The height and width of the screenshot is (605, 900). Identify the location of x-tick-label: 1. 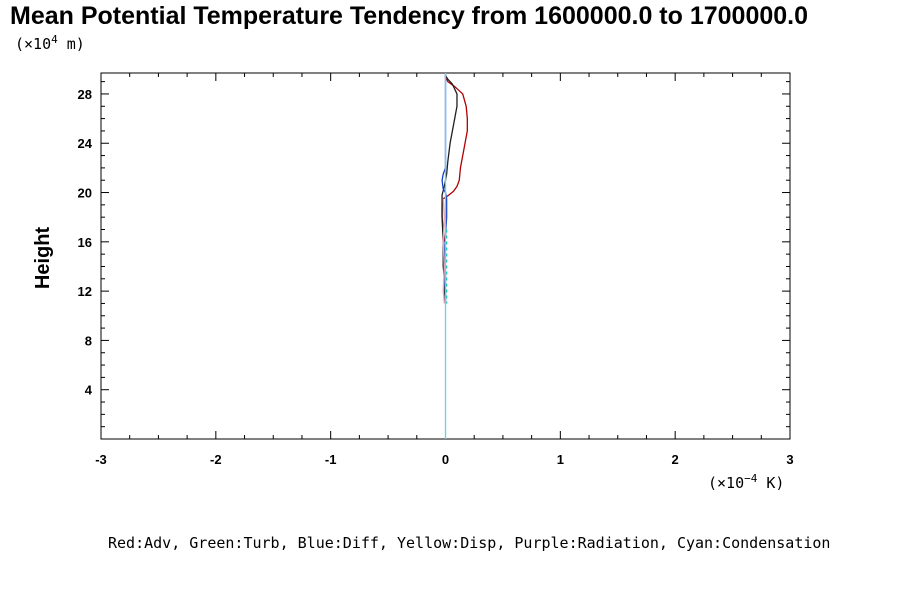
(560, 459).